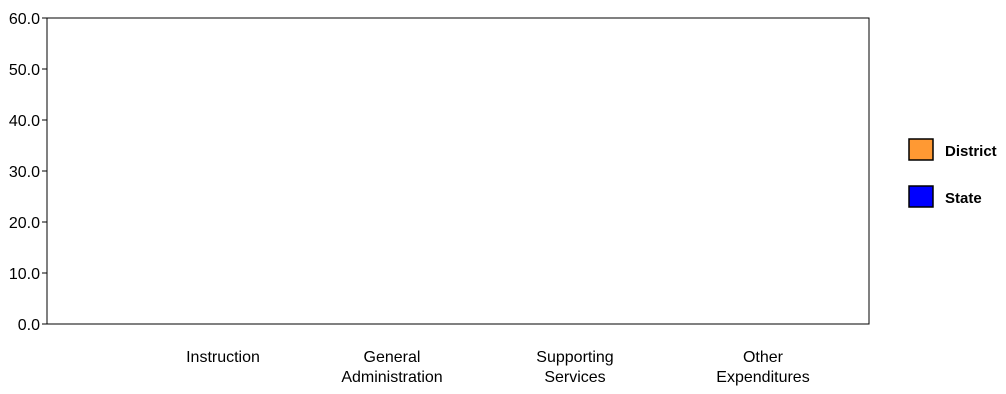  What do you see at coordinates (24, 19) in the screenshot?
I see `y-tick-label: 60.0` at bounding box center [24, 19].